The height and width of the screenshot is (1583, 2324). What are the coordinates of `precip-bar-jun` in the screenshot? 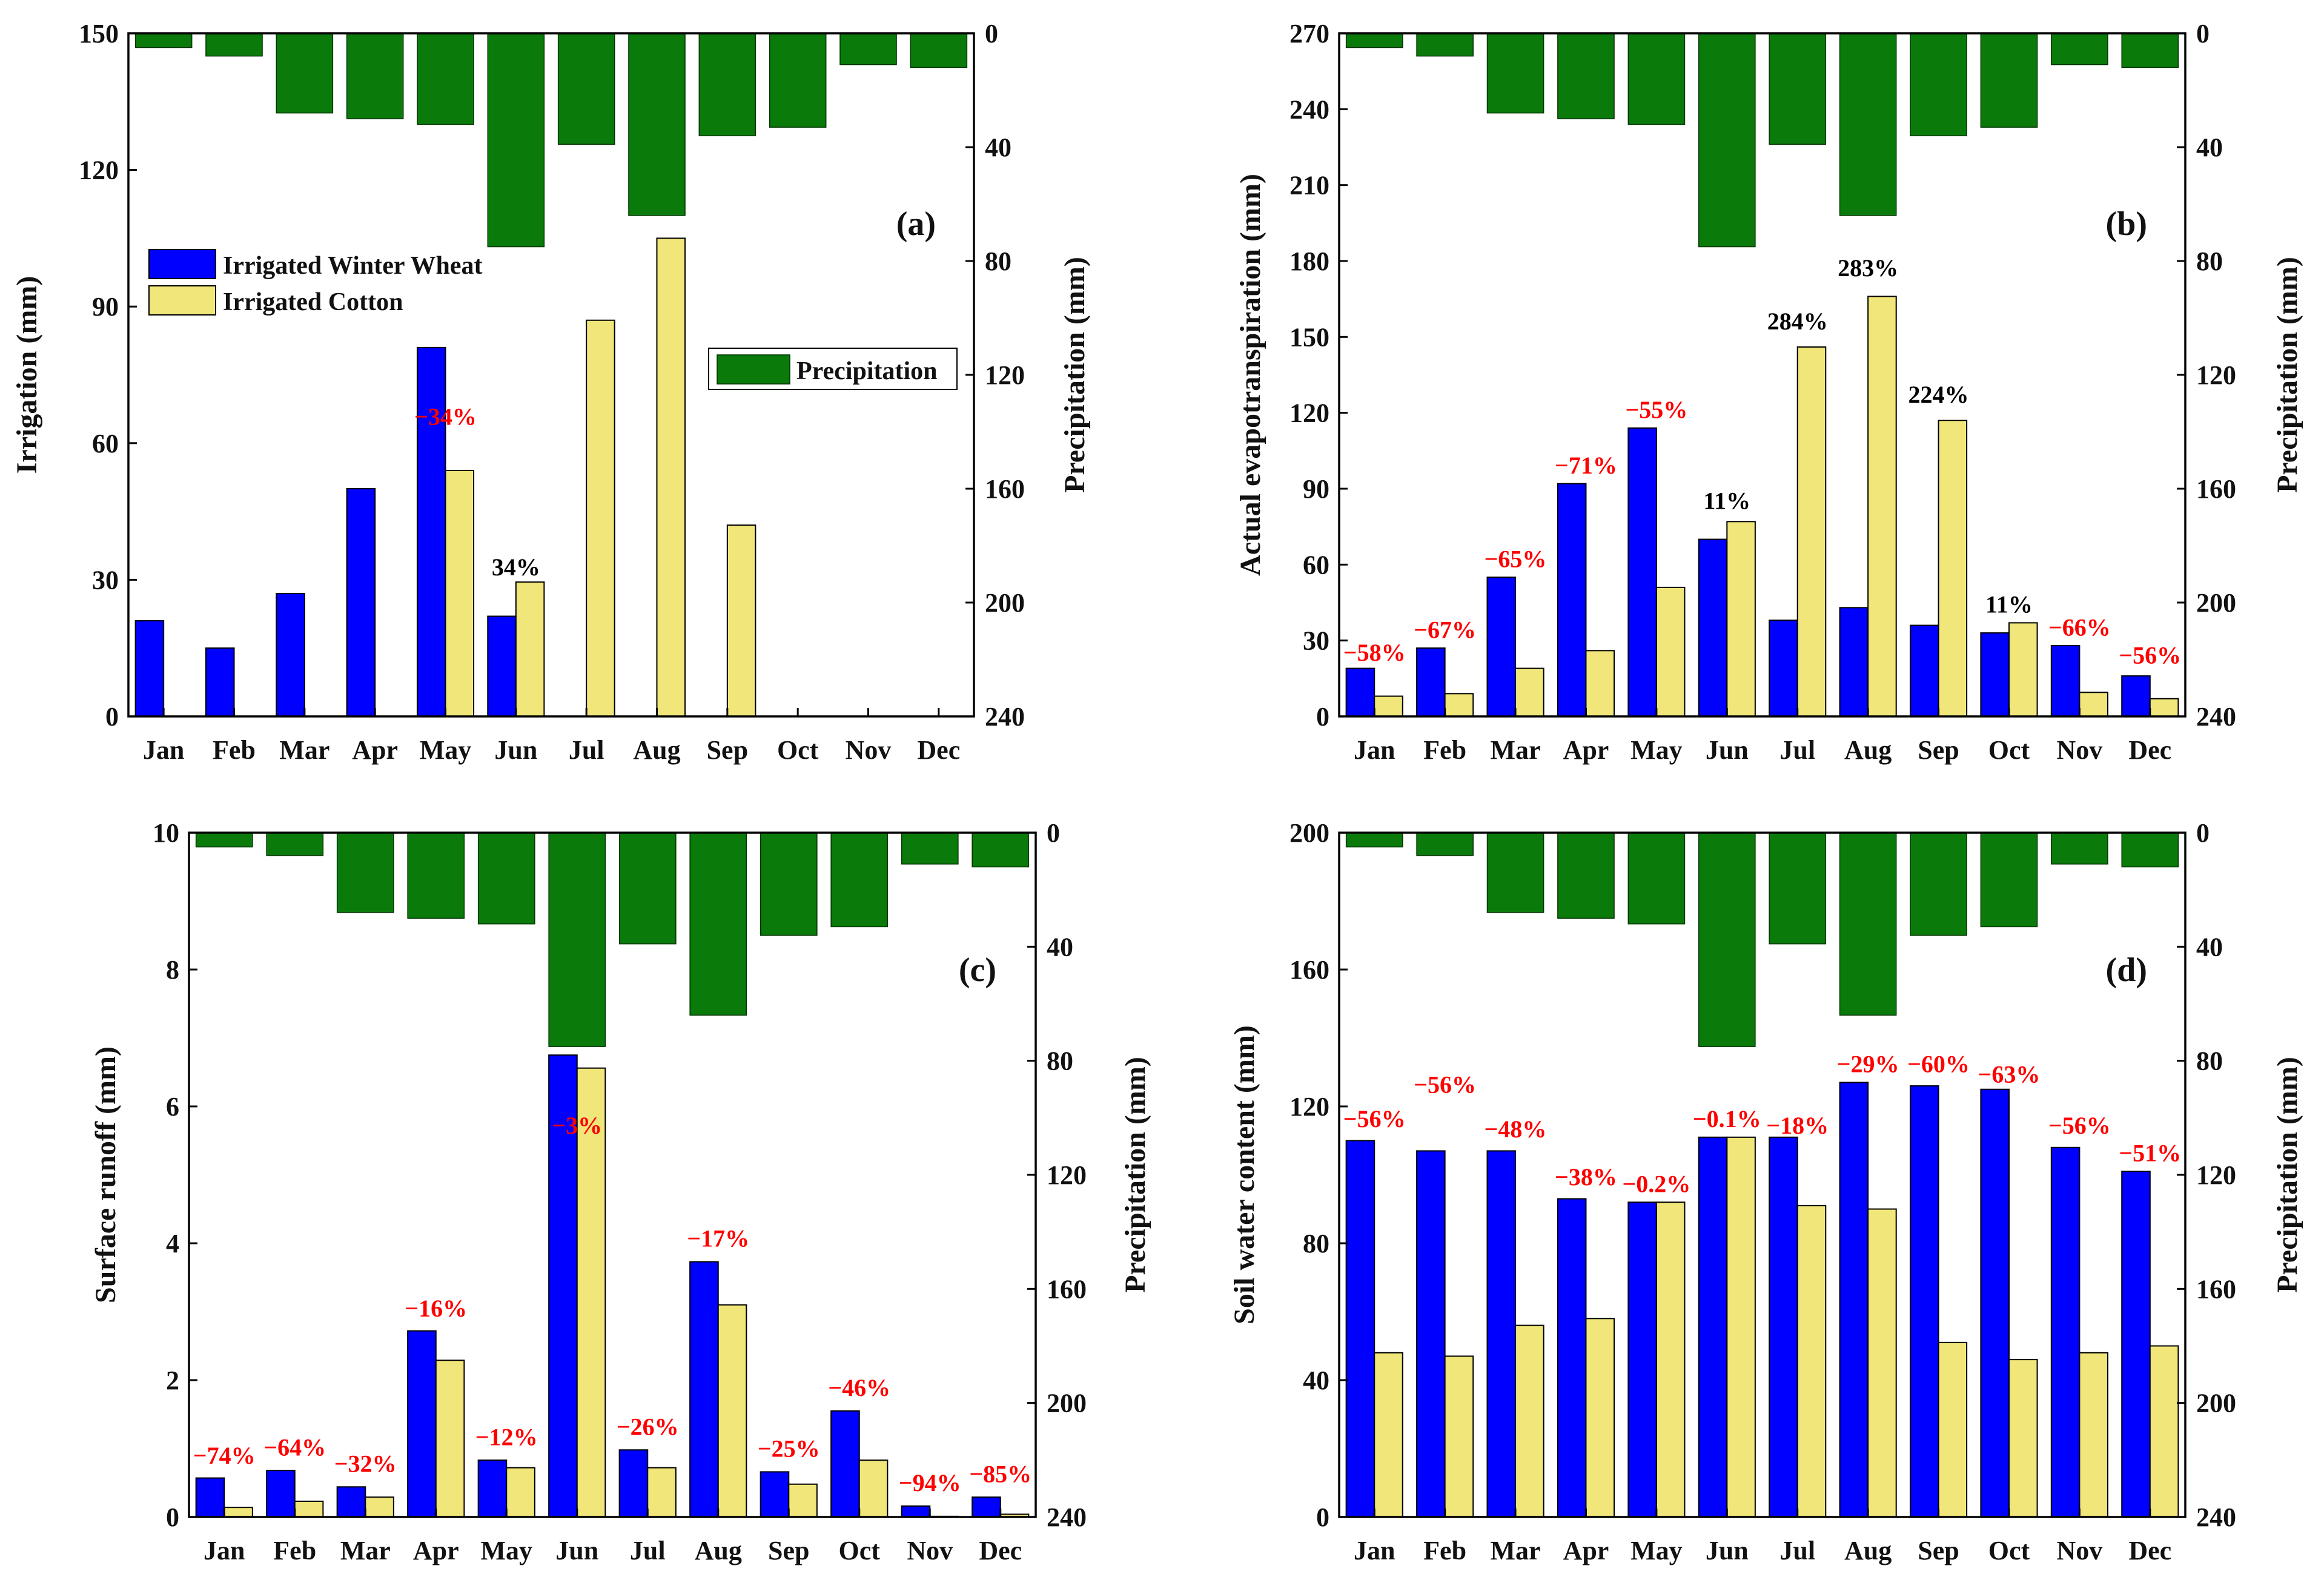 It's located at (516, 140).